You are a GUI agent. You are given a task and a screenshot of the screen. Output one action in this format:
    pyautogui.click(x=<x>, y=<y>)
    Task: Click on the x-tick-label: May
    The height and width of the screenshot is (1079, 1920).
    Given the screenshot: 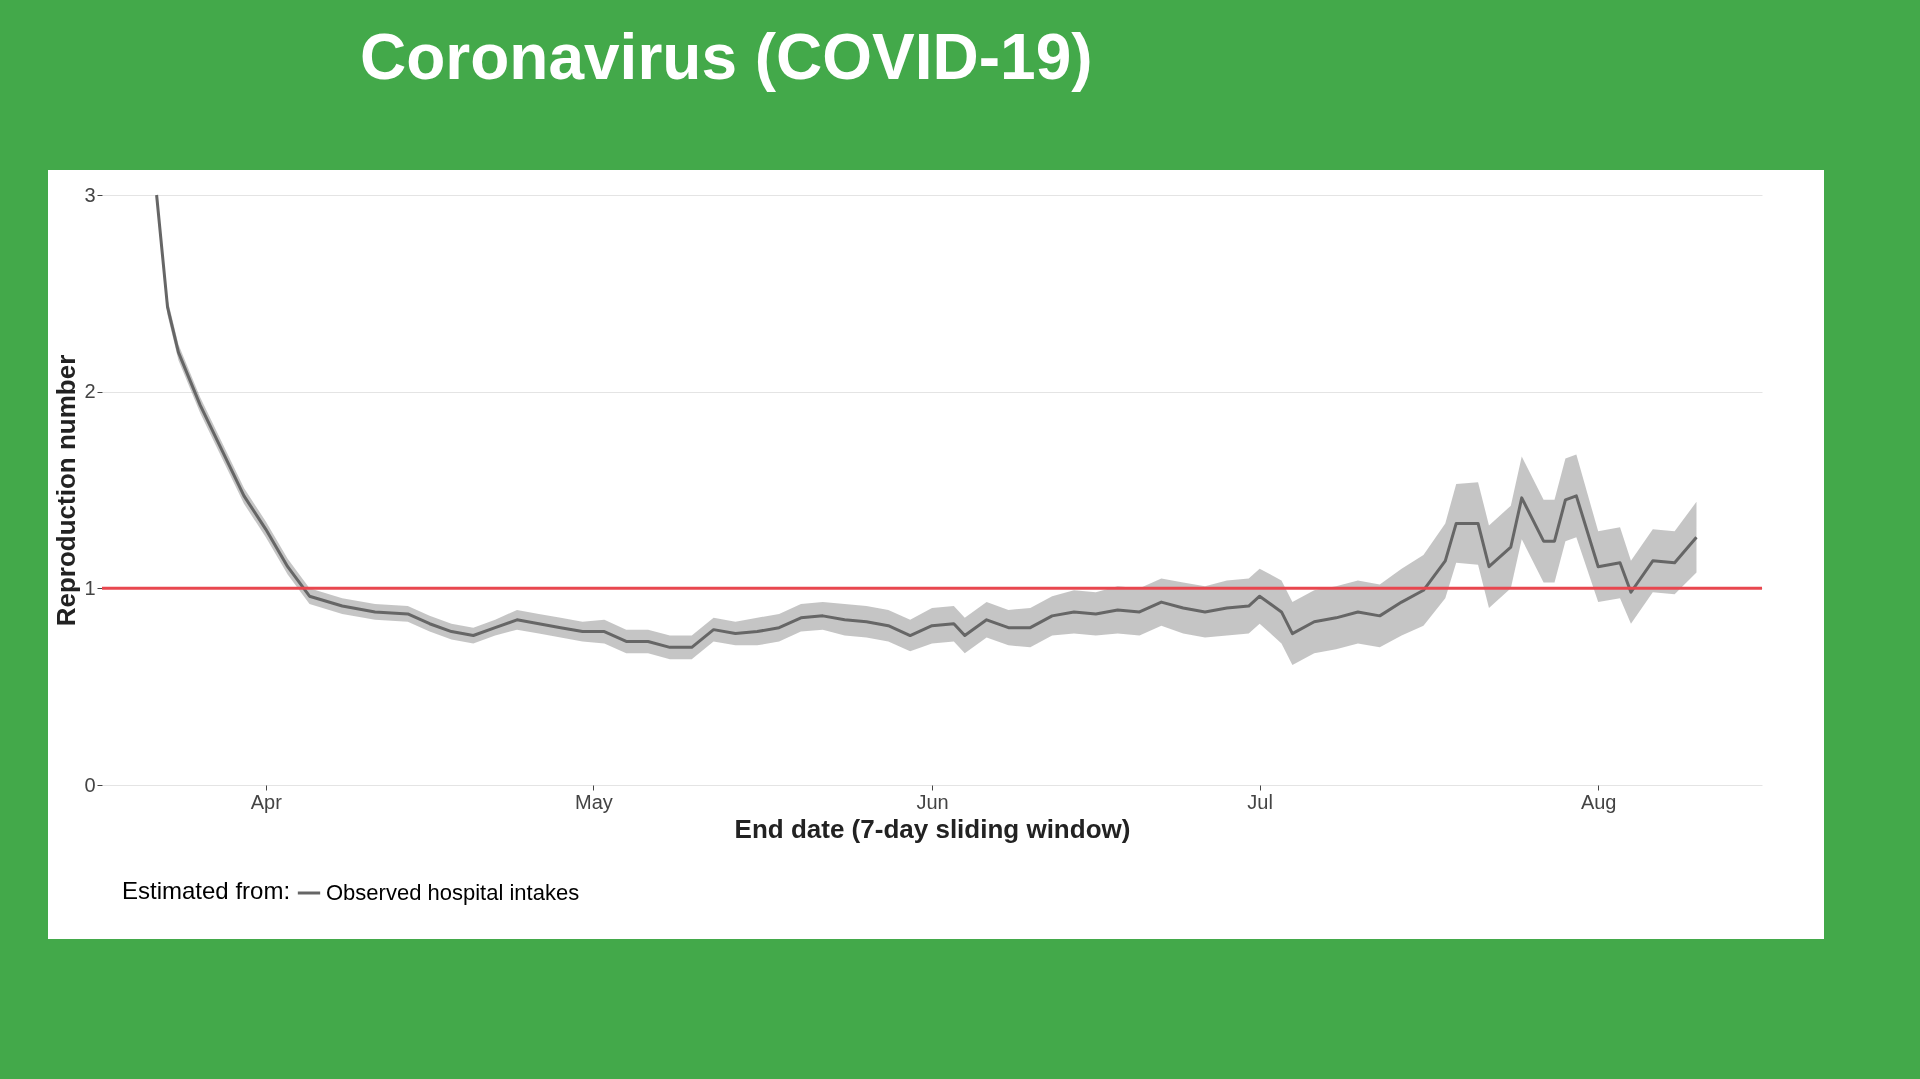 What is the action you would take?
    pyautogui.click(x=594, y=801)
    